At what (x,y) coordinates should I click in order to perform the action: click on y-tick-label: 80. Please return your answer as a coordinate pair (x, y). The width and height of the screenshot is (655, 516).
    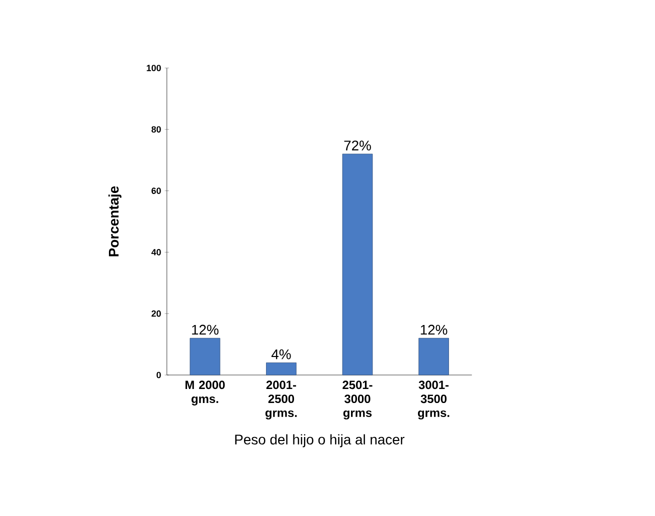
    Looking at the image, I should click on (156, 129).